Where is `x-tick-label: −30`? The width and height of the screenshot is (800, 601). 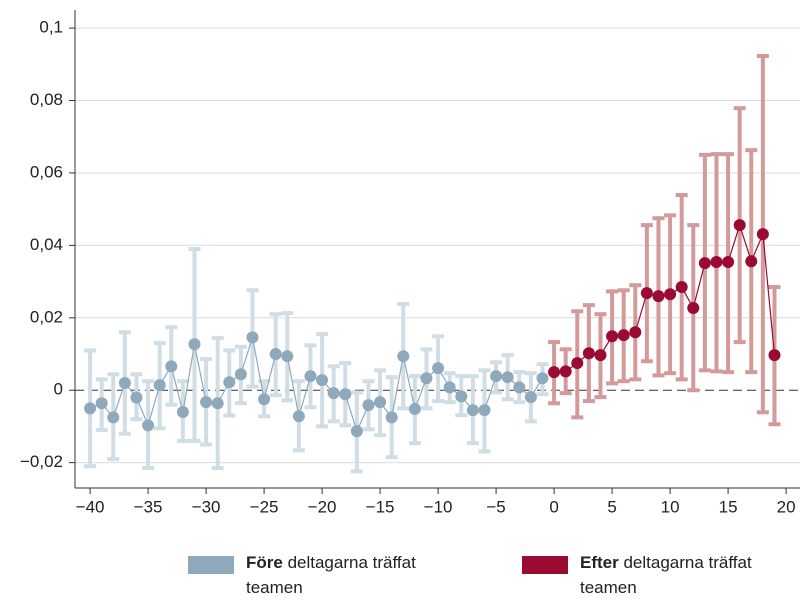
x-tick-label: −30 is located at coordinates (206, 506).